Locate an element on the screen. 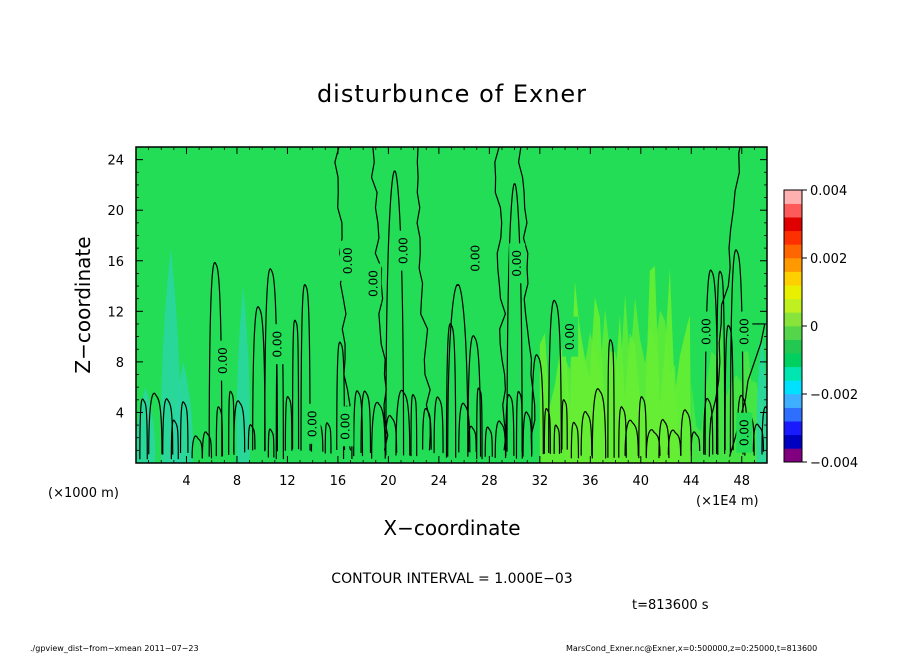  contour-interval-note: CONTOUR INTERVAL = 1.000E−03 is located at coordinates (451, 579).